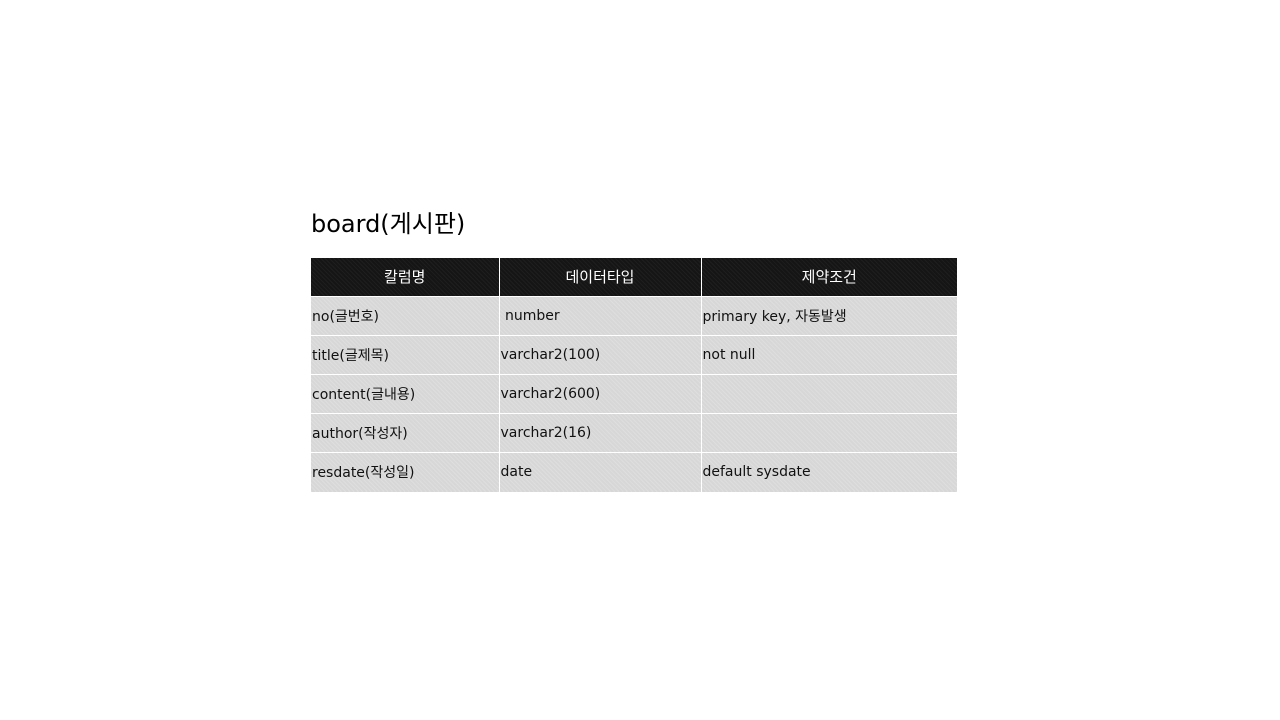  What do you see at coordinates (599, 315) in the screenshot?
I see `cell-data-type: number` at bounding box center [599, 315].